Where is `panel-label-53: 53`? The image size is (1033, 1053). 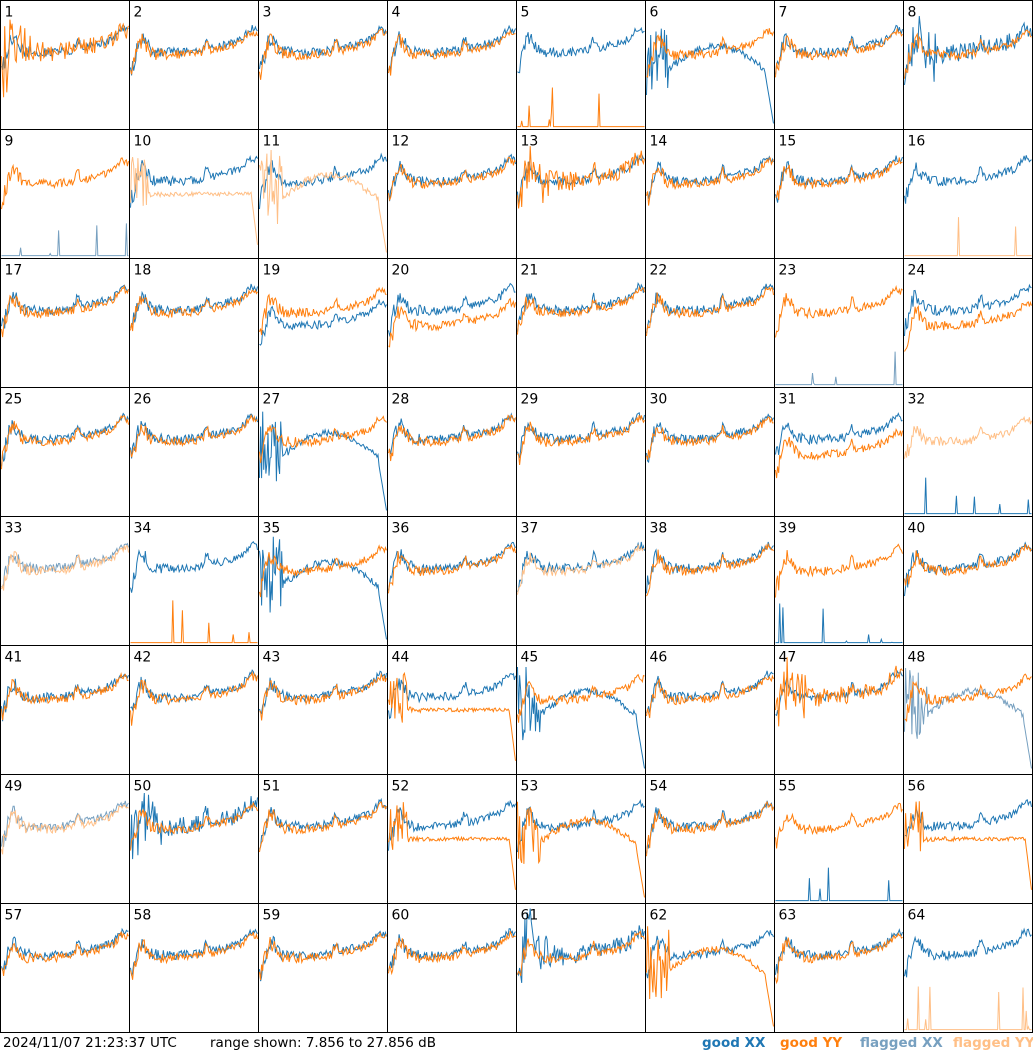 panel-label-53: 53 is located at coordinates (530, 787).